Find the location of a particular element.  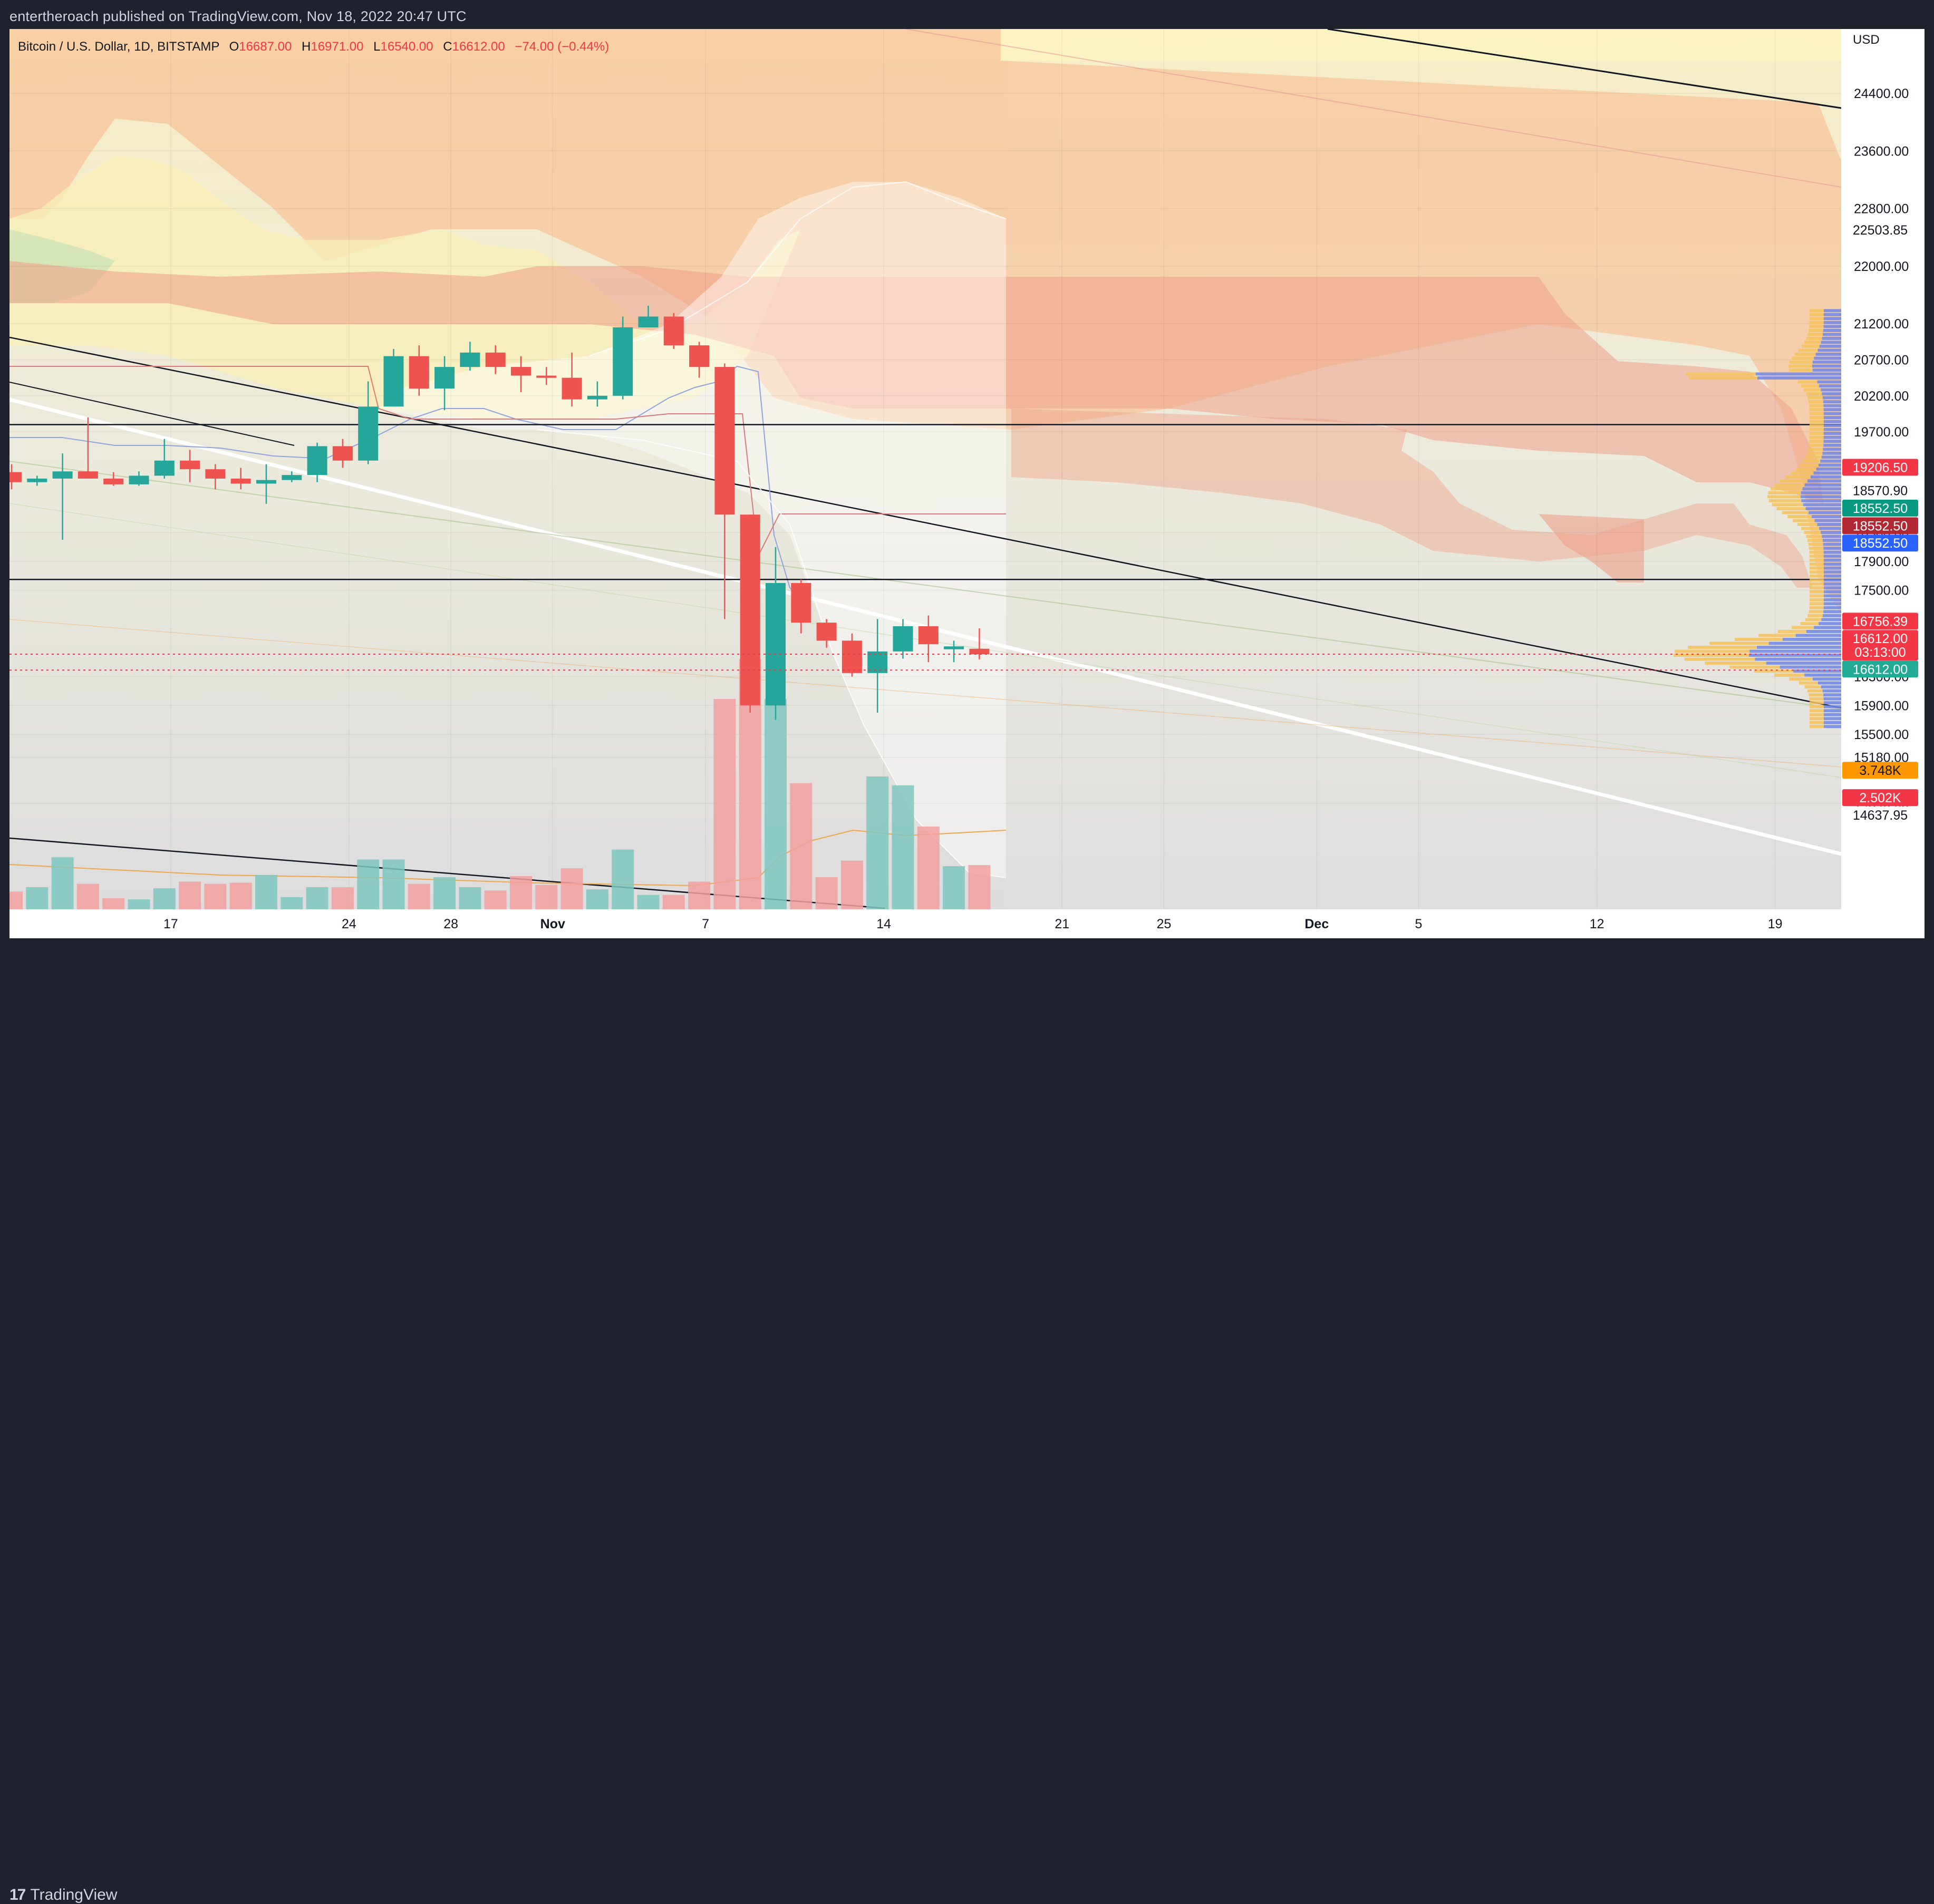

candlestick-series is located at coordinates (496, 513).